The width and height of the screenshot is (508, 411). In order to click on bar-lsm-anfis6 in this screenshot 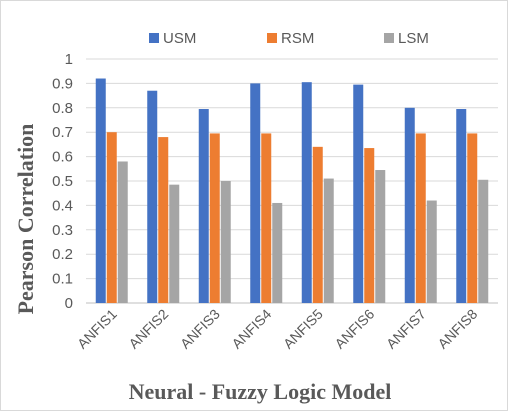, I will do `click(380, 236)`.